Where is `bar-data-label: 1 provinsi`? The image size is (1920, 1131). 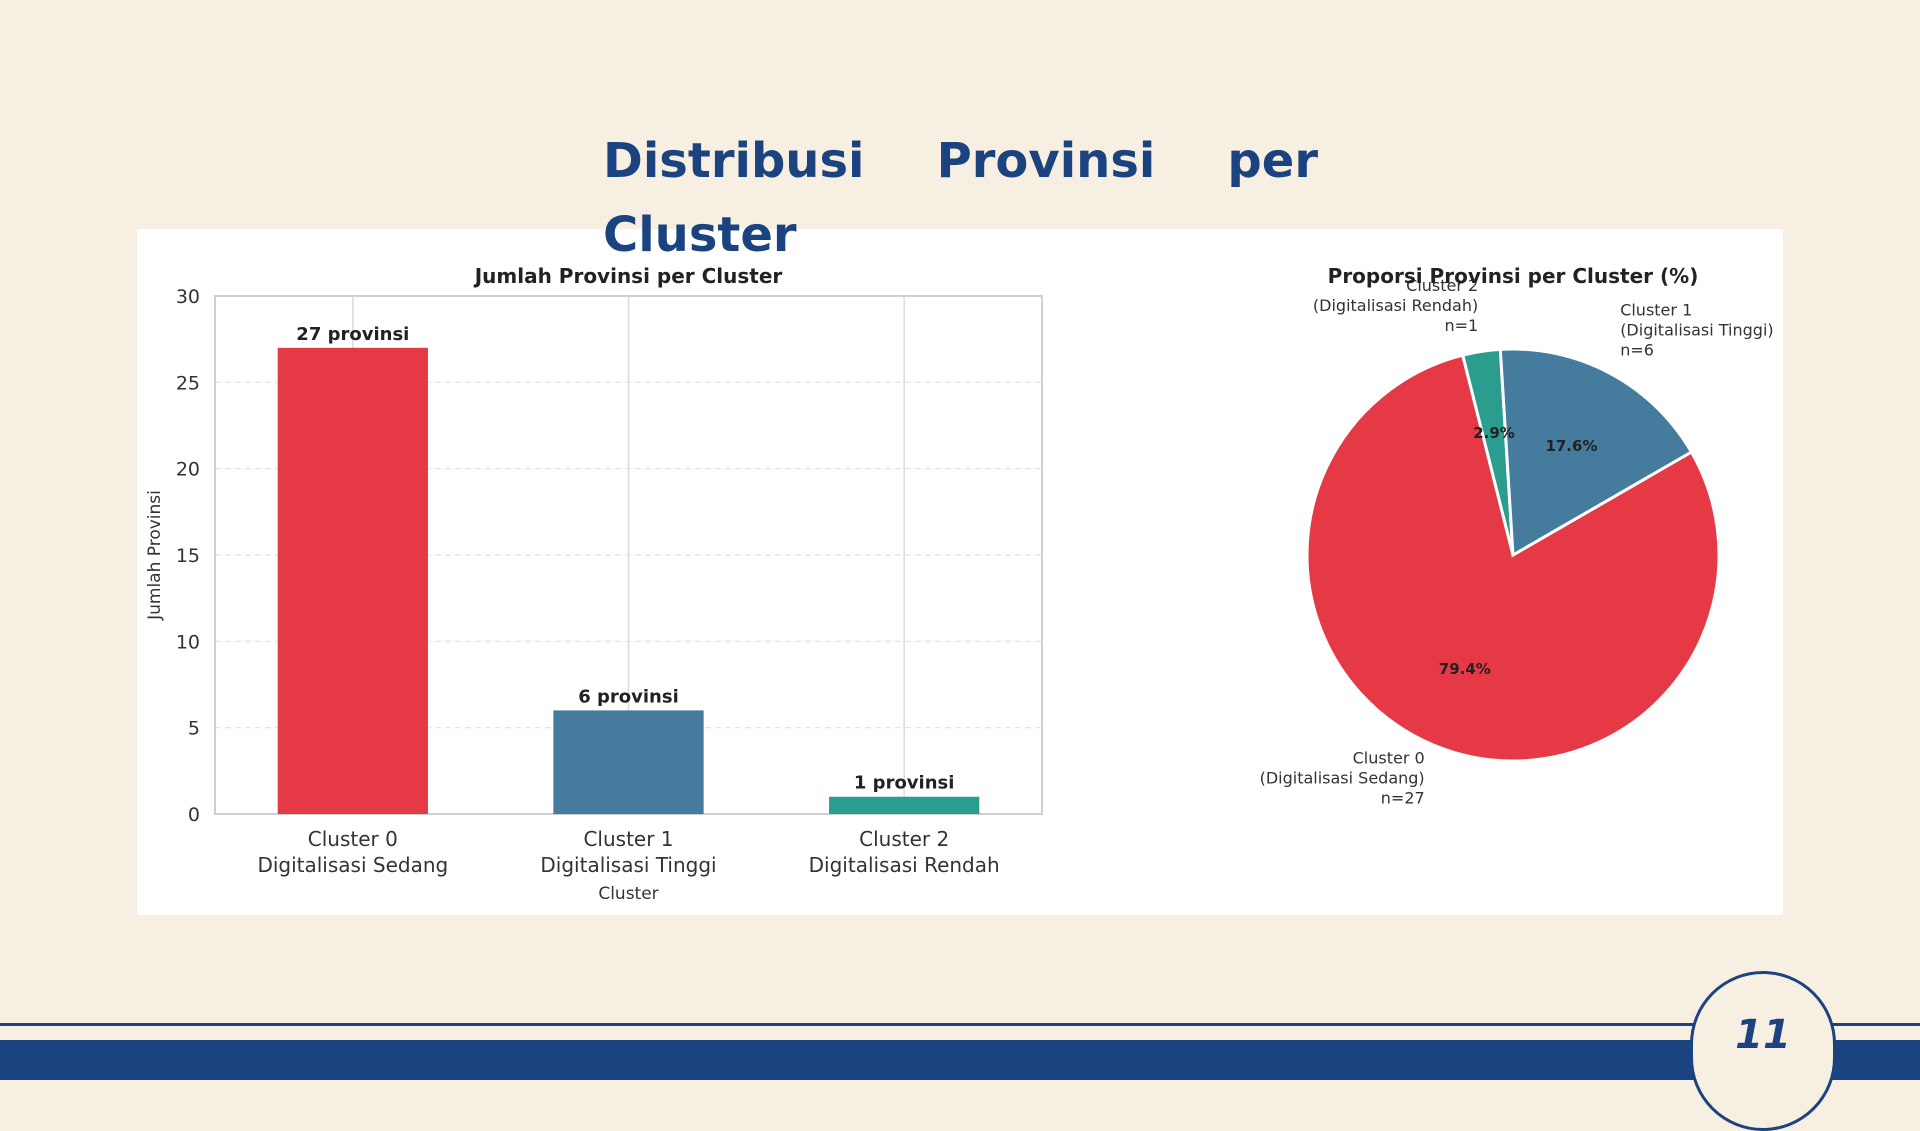 bar-data-label: 1 provinsi is located at coordinates (904, 783).